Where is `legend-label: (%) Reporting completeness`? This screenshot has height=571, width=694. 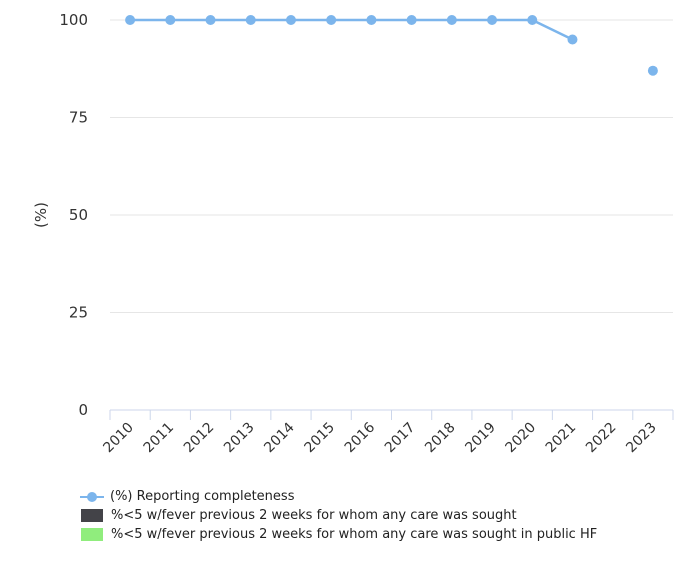 legend-label: (%) Reporting completeness is located at coordinates (202, 496).